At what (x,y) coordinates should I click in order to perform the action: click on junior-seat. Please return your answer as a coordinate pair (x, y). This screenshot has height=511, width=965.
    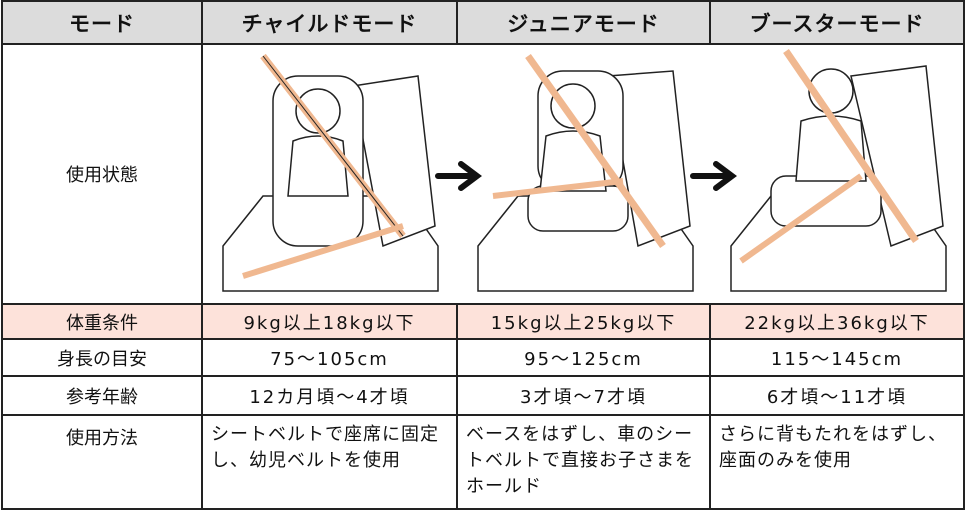
    Looking at the image, I should click on (585, 172).